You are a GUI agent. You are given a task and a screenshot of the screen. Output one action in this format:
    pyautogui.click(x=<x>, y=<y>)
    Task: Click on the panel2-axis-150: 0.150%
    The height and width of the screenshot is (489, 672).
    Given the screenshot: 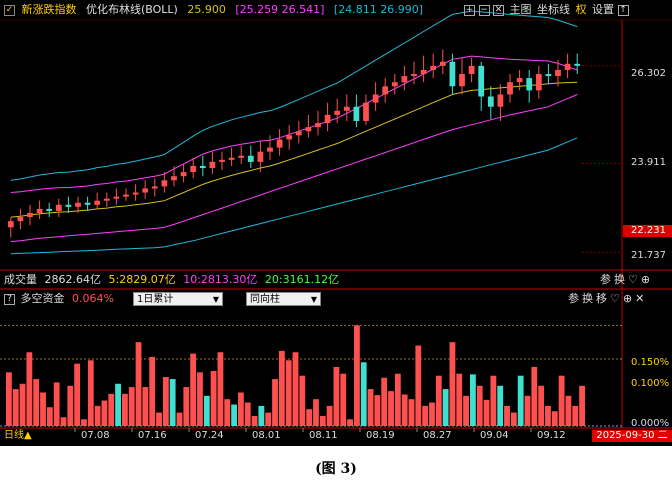 What is the action you would take?
    pyautogui.click(x=650, y=362)
    